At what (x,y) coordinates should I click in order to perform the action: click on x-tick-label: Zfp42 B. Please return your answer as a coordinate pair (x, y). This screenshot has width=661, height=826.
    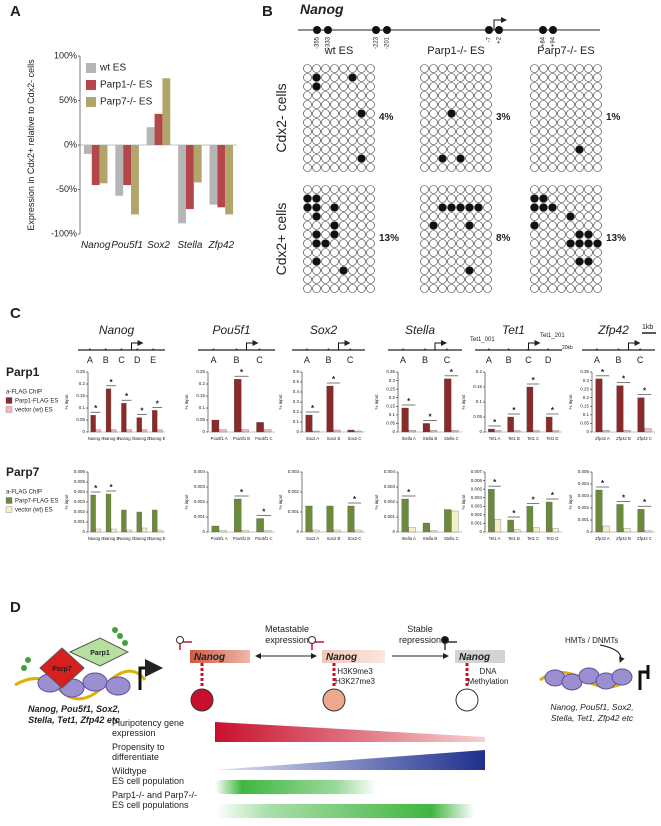
    Looking at the image, I should click on (623, 538).